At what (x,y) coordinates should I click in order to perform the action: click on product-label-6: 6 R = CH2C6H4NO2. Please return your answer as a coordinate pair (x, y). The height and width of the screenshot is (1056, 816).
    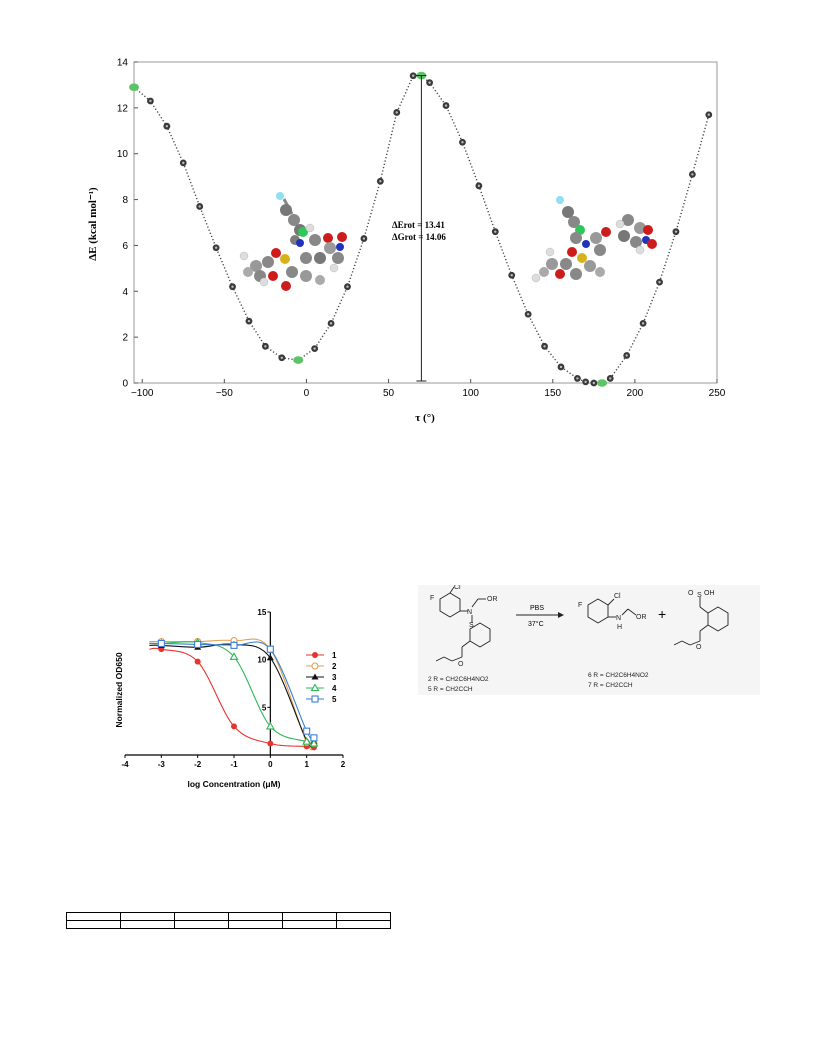
    Looking at the image, I should click on (618, 675).